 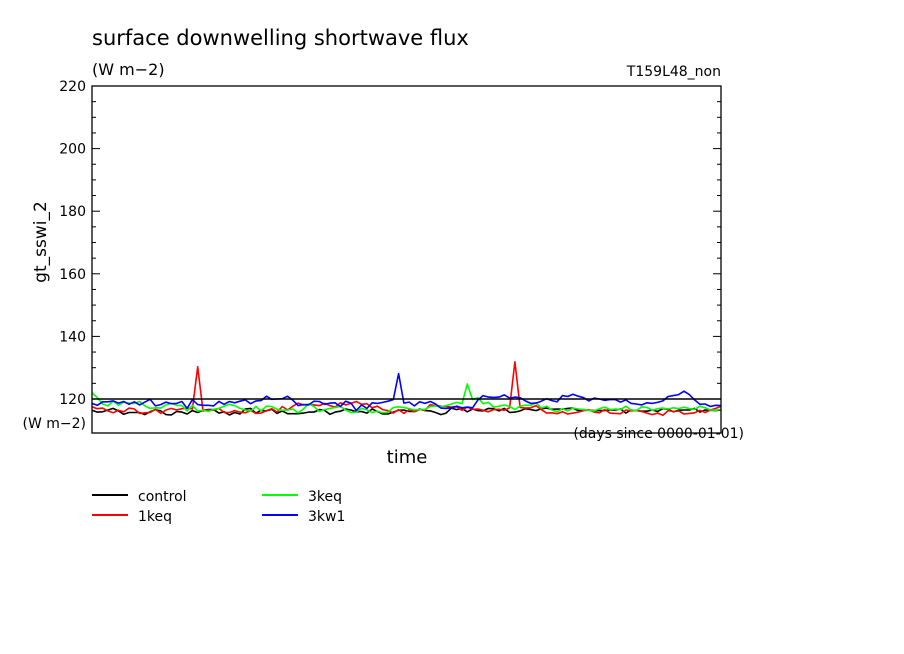 What do you see at coordinates (128, 69) in the screenshot?
I see `chart-units: (W m−2)` at bounding box center [128, 69].